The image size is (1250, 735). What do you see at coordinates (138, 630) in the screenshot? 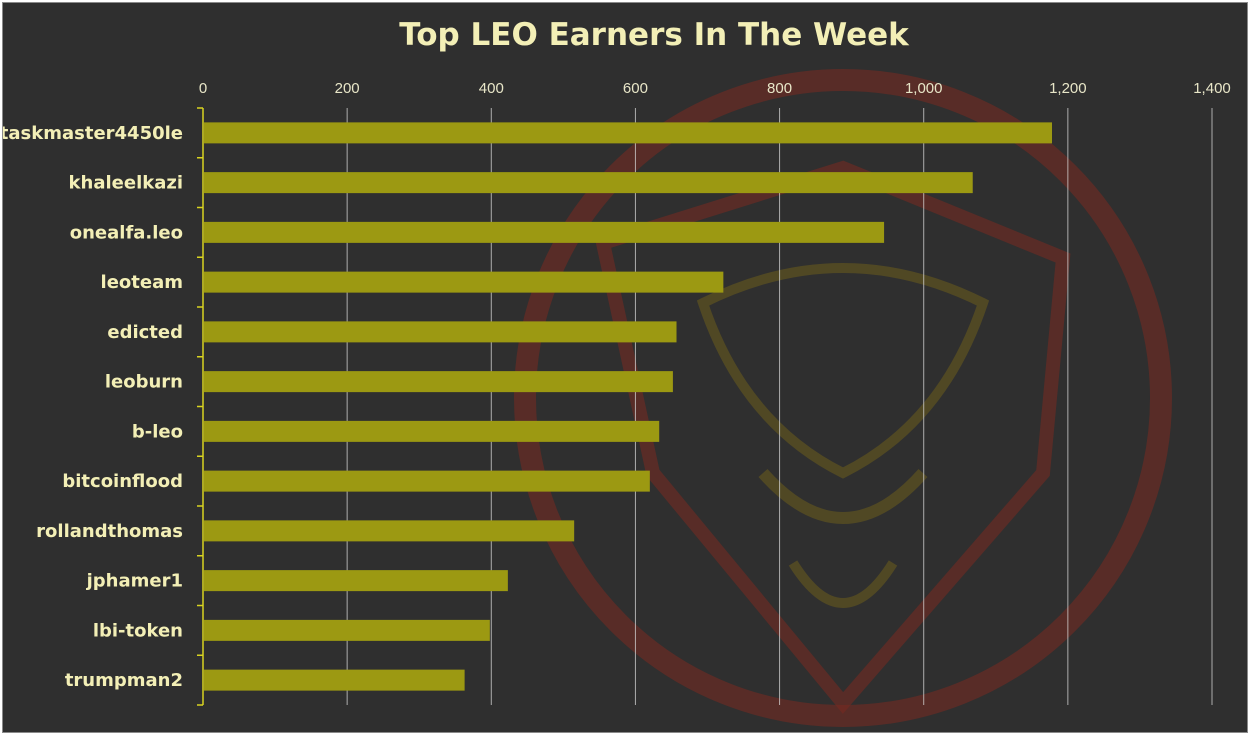
I see `category-label: lbi-token` at bounding box center [138, 630].